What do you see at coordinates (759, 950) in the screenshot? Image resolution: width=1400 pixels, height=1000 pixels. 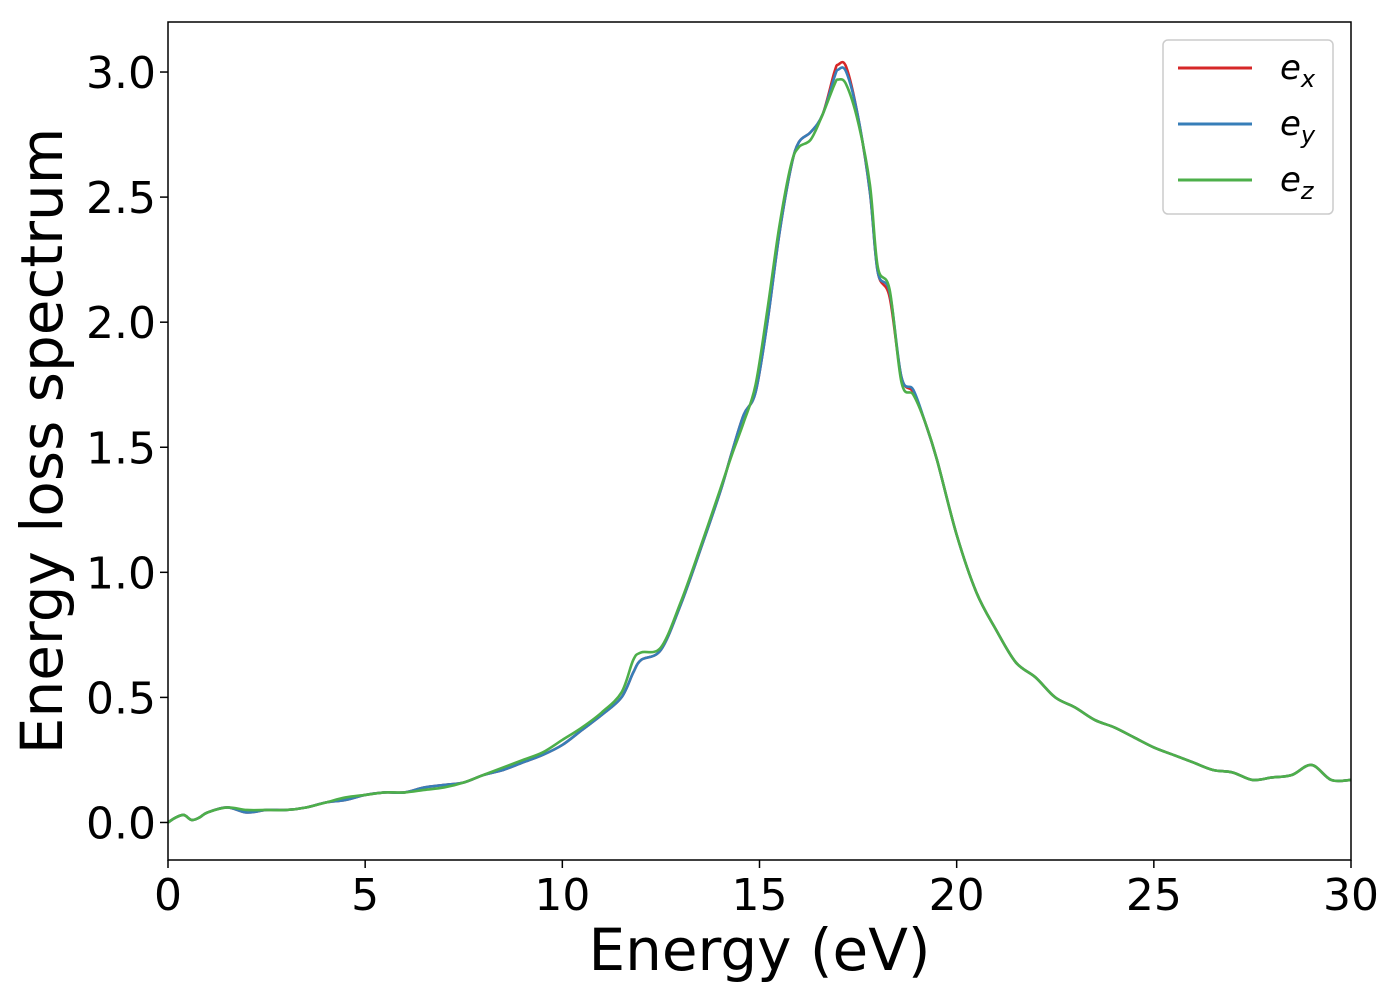 I see `x-axis-label: Energy (eV)` at bounding box center [759, 950].